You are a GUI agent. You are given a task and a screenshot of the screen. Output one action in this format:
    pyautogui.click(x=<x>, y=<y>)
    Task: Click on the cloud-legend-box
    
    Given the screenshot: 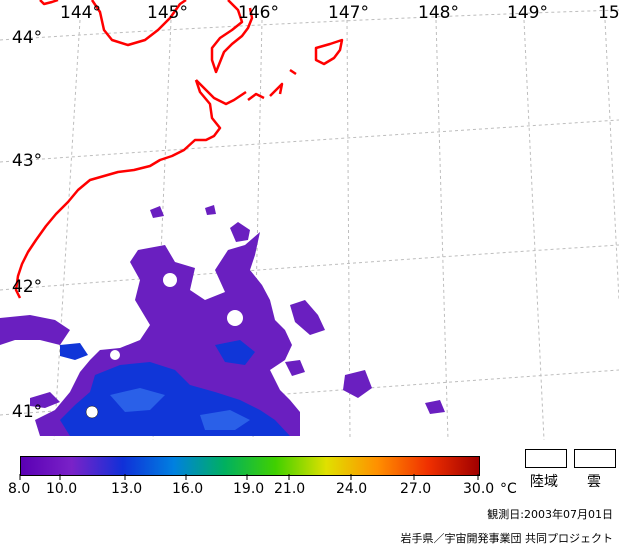 What is the action you would take?
    pyautogui.click(x=595, y=458)
    